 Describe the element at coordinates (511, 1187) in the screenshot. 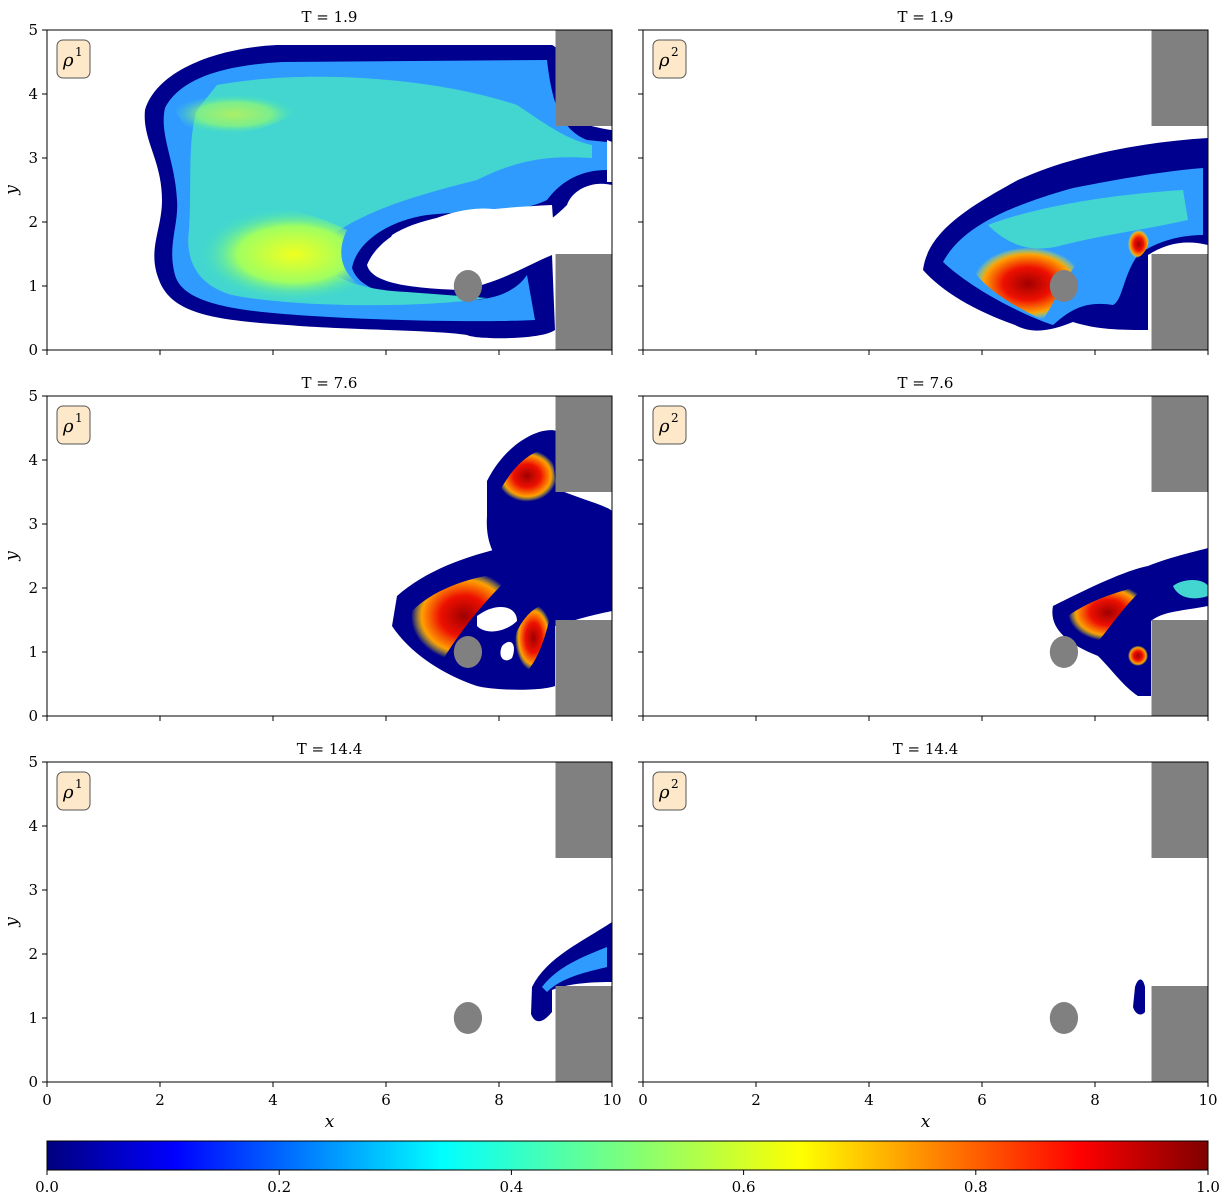

I see `colorbar-tick-label: 0.4` at that location.